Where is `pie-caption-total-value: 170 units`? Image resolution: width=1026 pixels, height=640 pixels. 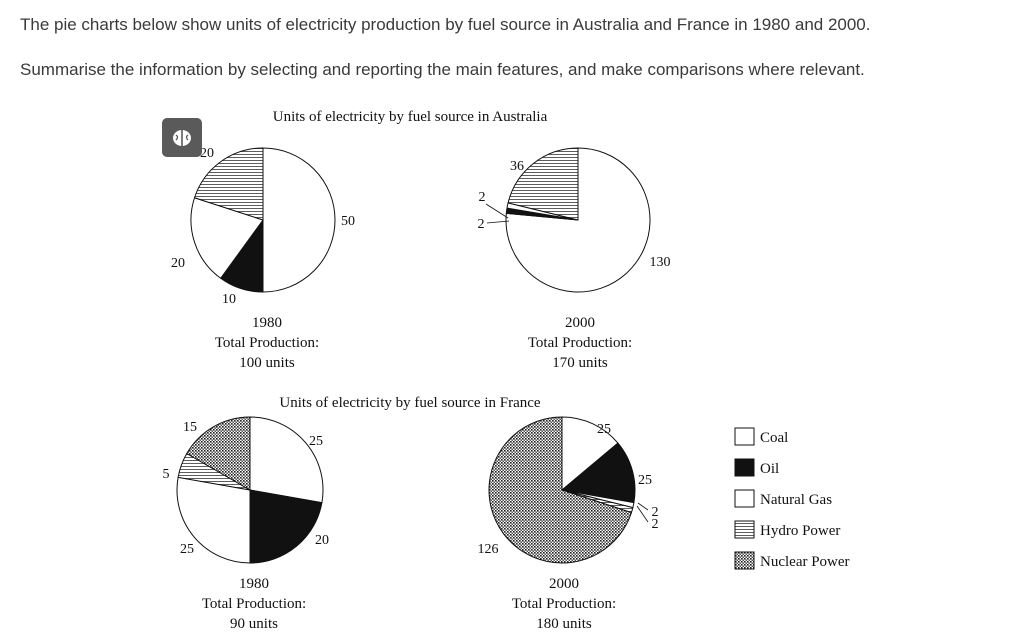
pie-caption-total-value: 170 units is located at coordinates (580, 363).